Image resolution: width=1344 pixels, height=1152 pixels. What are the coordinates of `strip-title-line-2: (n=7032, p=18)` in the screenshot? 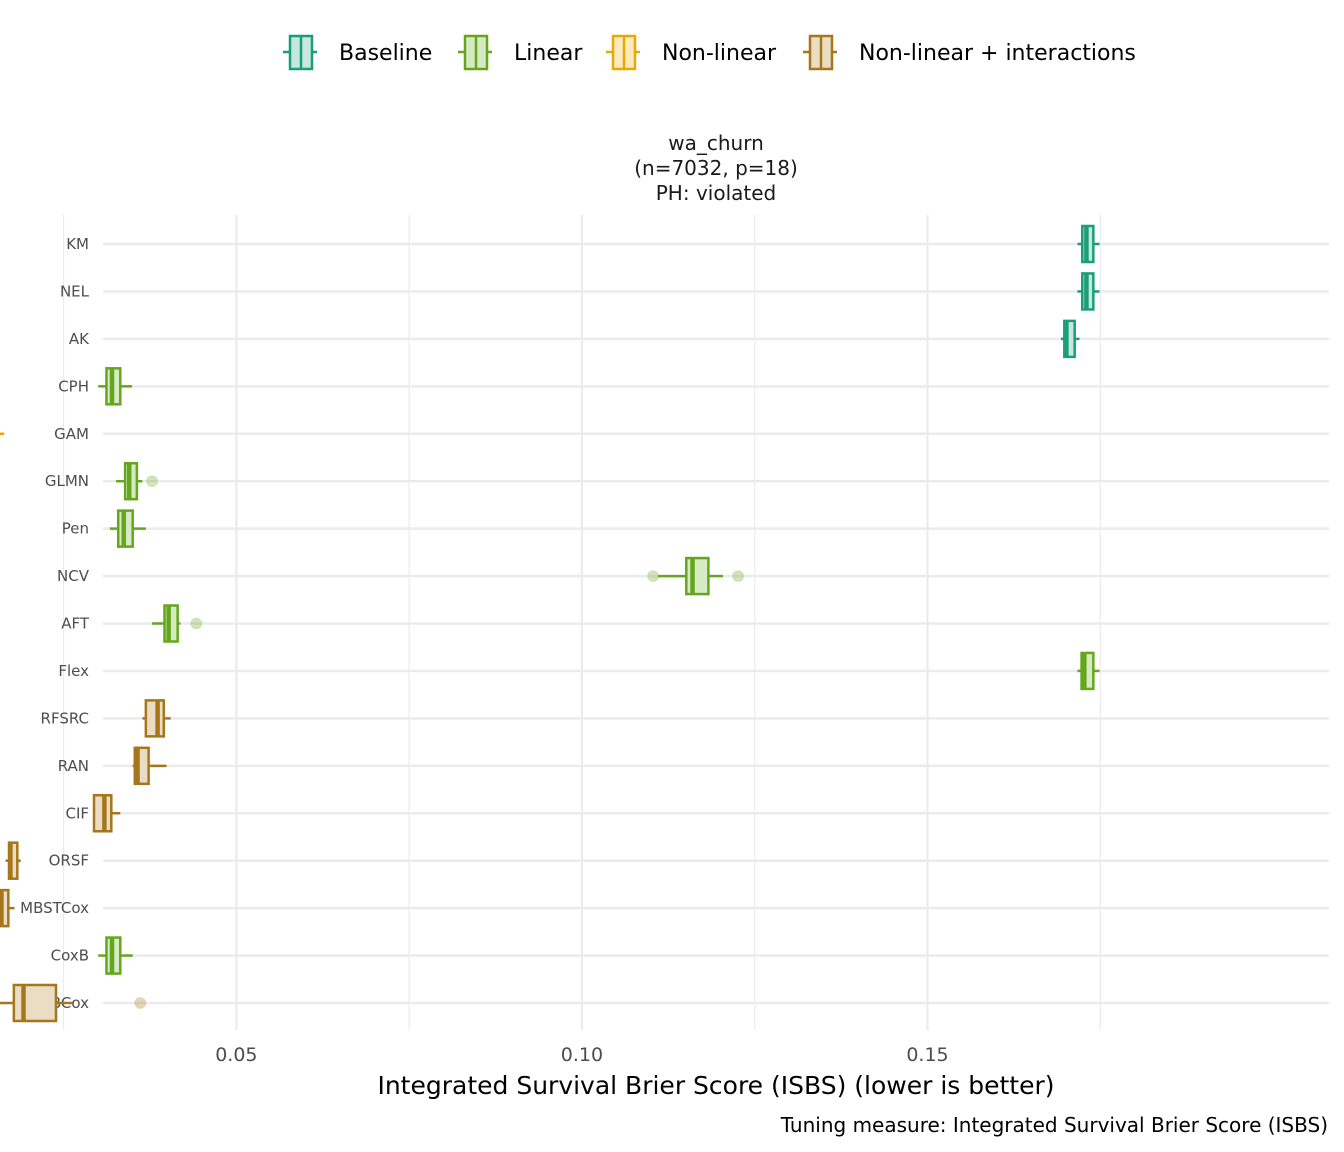 It's located at (716, 168).